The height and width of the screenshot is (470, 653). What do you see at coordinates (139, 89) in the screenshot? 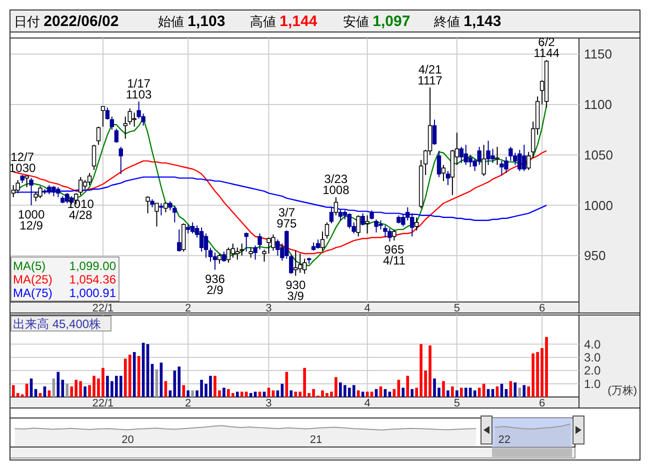
I see `annotation: 1/17 1103` at bounding box center [139, 89].